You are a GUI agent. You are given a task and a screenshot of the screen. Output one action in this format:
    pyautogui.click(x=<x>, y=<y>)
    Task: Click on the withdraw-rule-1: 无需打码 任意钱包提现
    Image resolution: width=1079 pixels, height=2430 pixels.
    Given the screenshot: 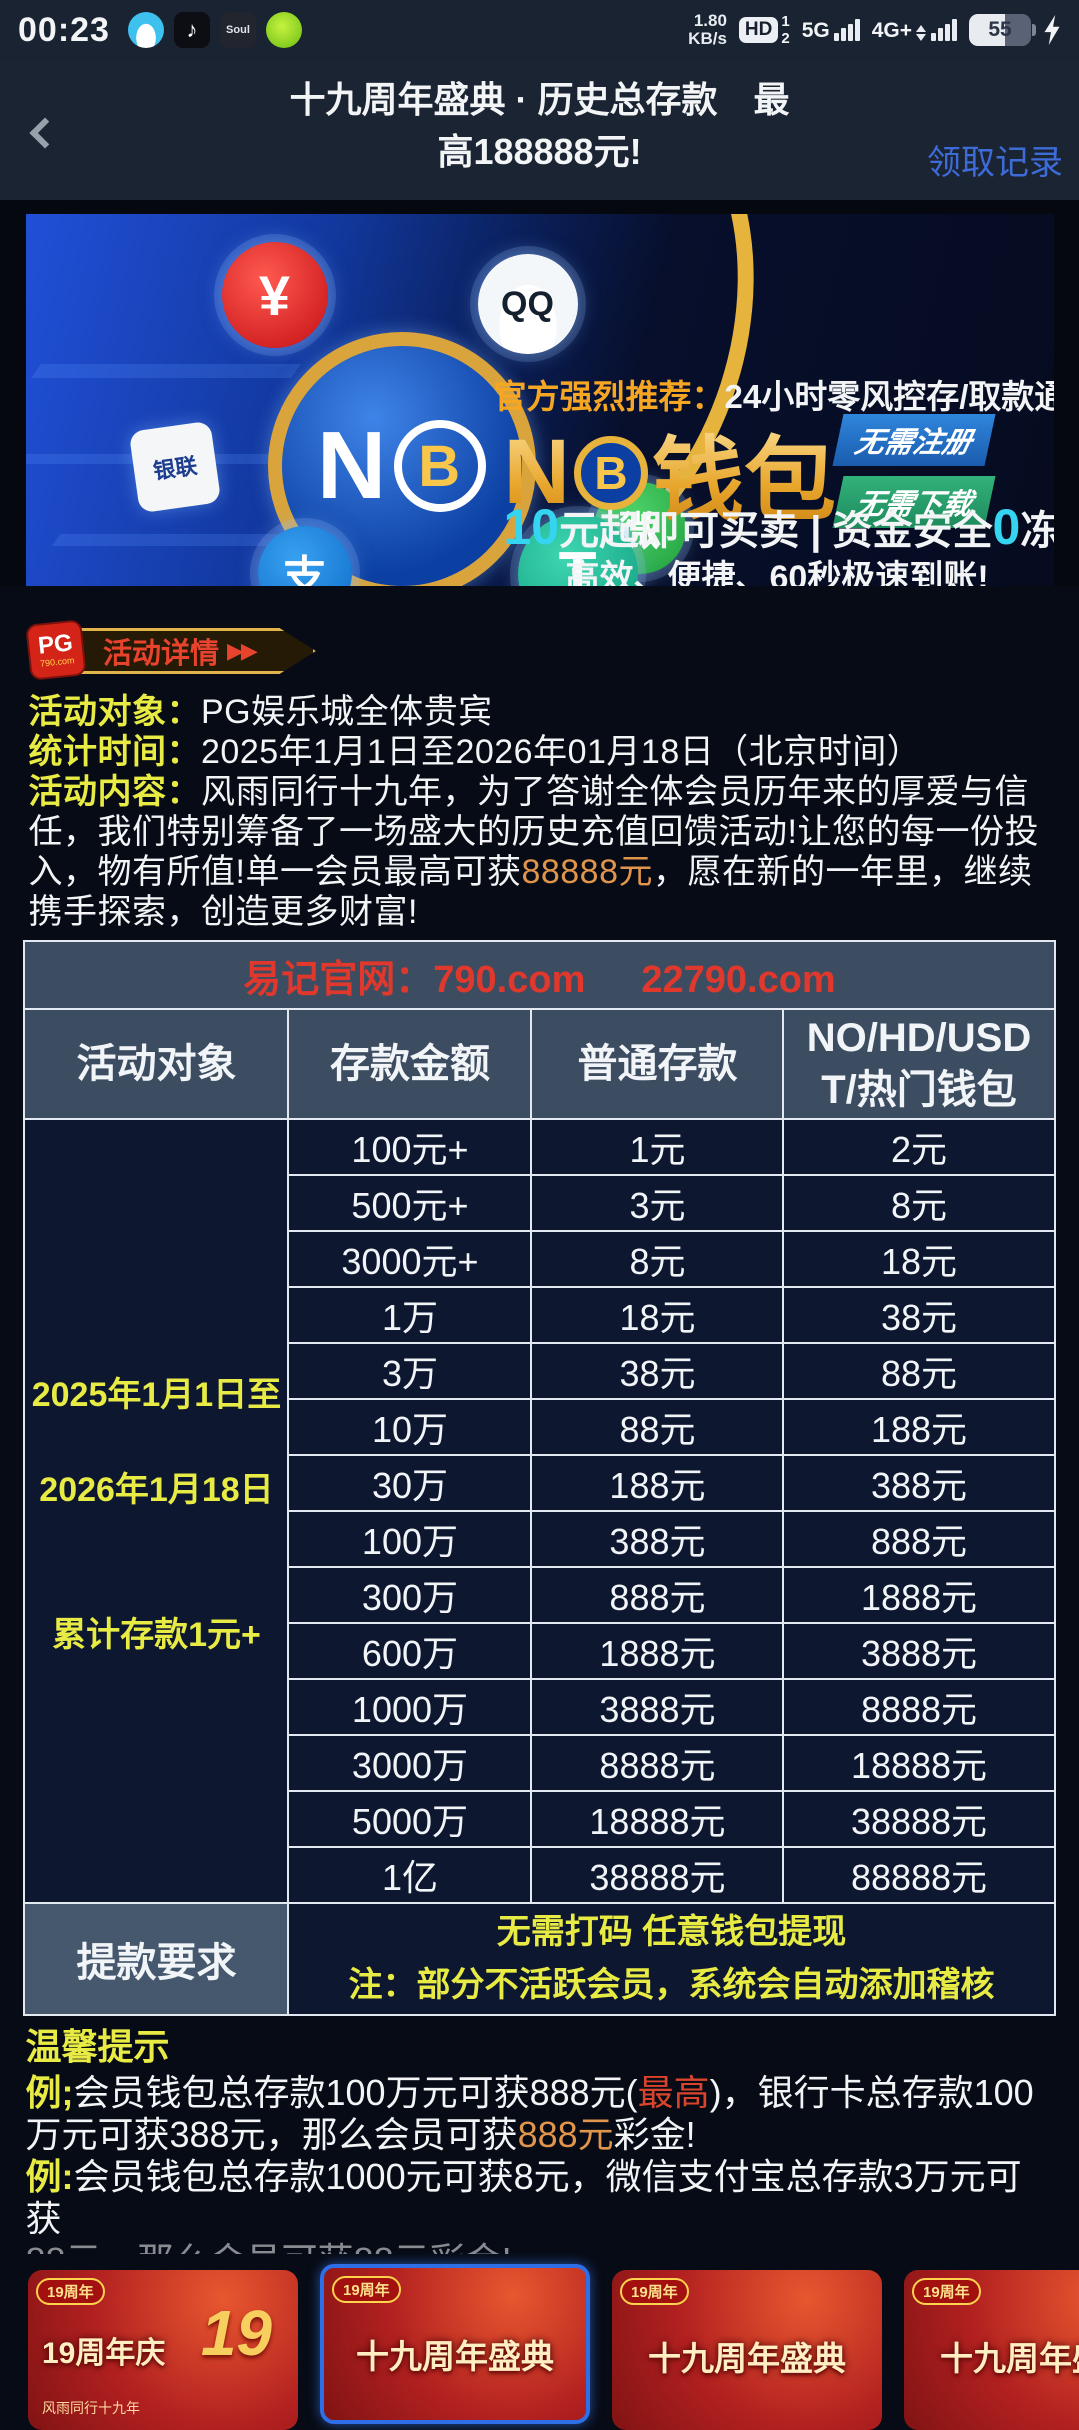 What is the action you would take?
    pyautogui.click(x=671, y=1932)
    